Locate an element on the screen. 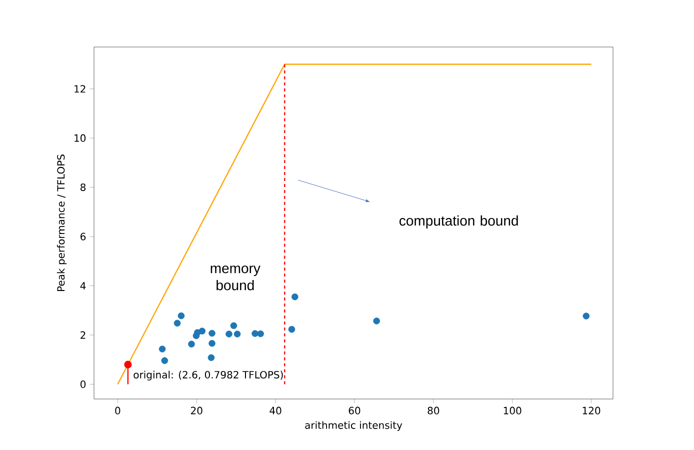 The height and width of the screenshot is (450, 694). y-tick-label: 8 is located at coordinates (83, 188).